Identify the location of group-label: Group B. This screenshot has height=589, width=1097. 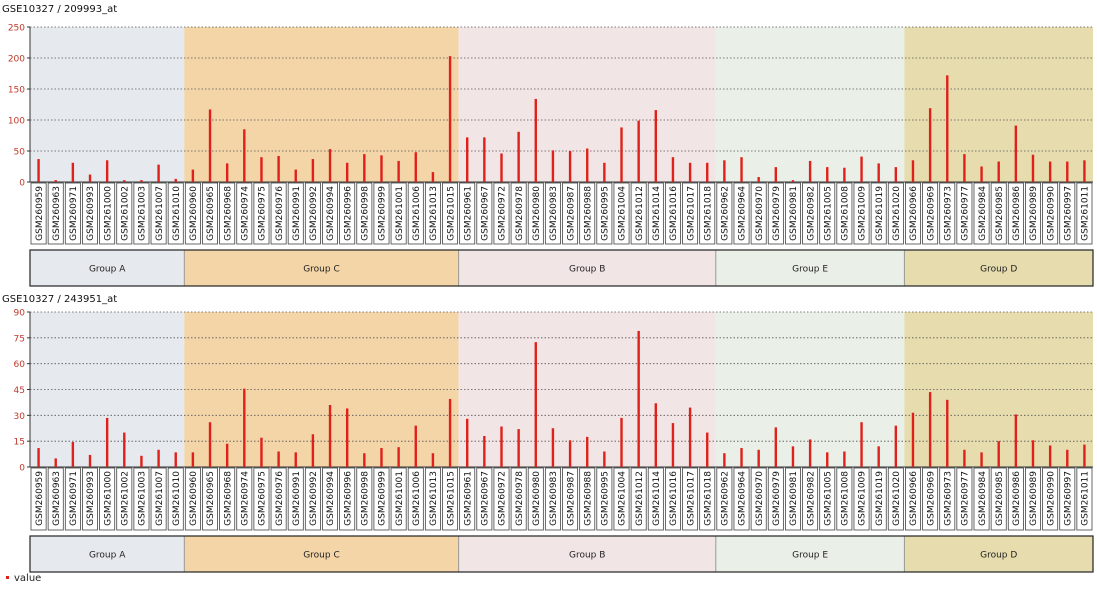
(587, 270).